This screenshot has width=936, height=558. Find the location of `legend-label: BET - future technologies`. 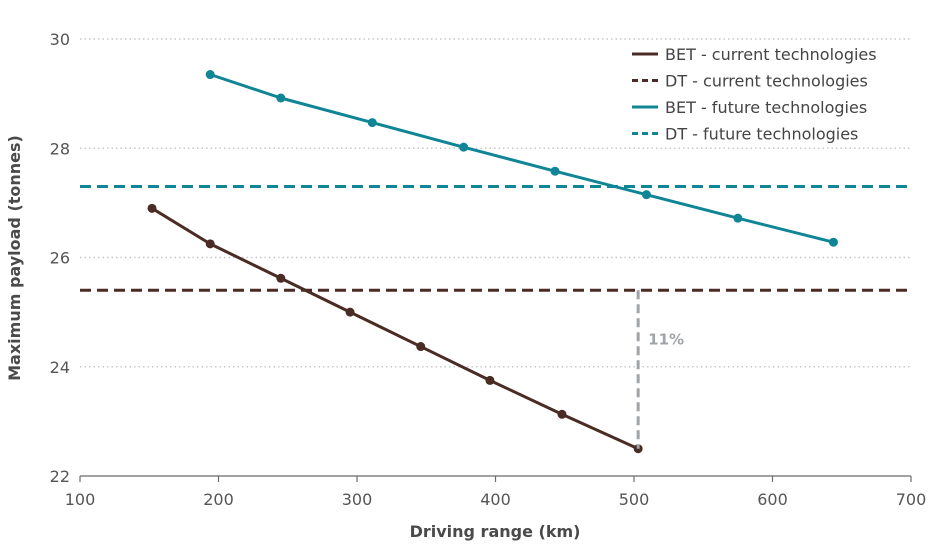

legend-label: BET - future technologies is located at coordinates (766, 107).